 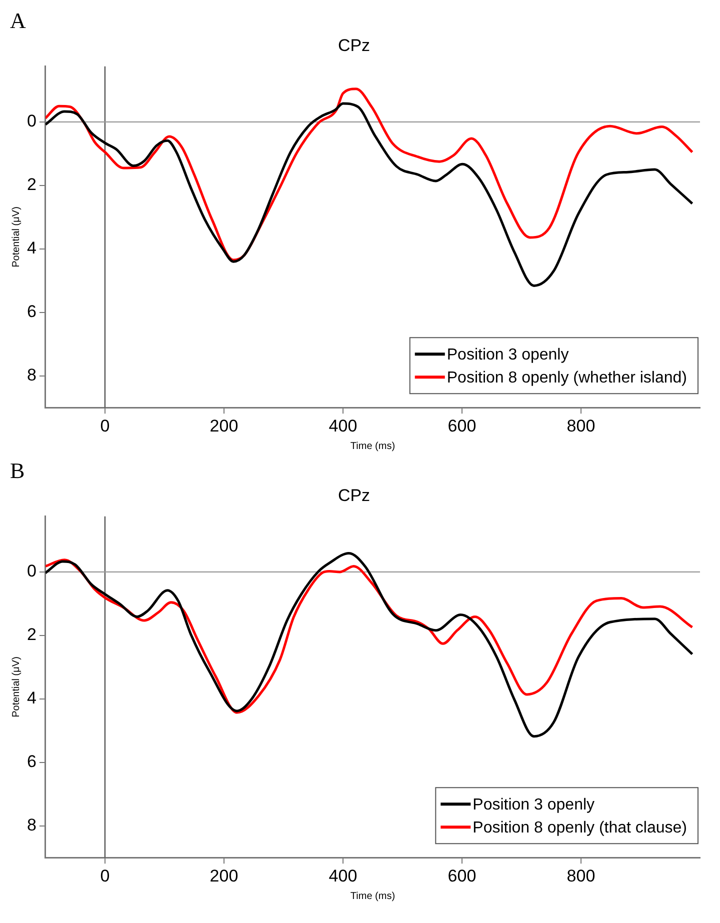 What do you see at coordinates (567, 378) in the screenshot?
I see `legend-label: Position 8 openly (whether island)` at bounding box center [567, 378].